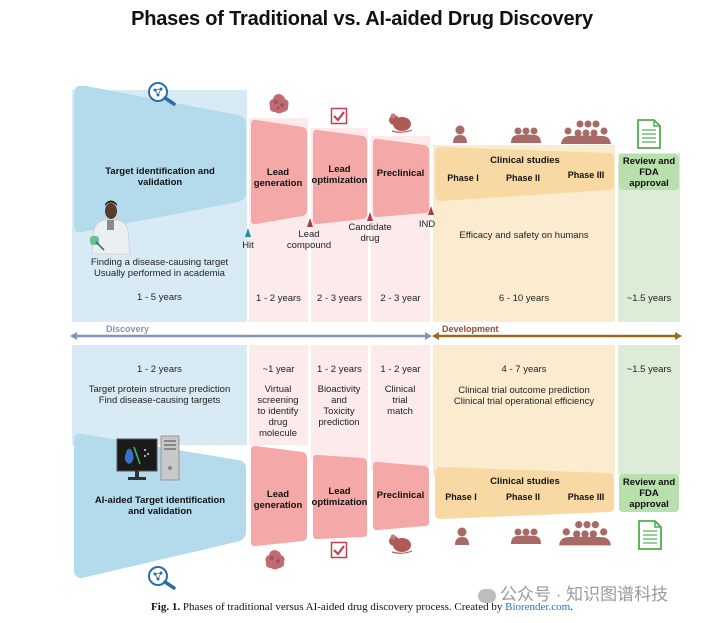  I want to click on lead-compound-marker-icon, so click(310, 222).